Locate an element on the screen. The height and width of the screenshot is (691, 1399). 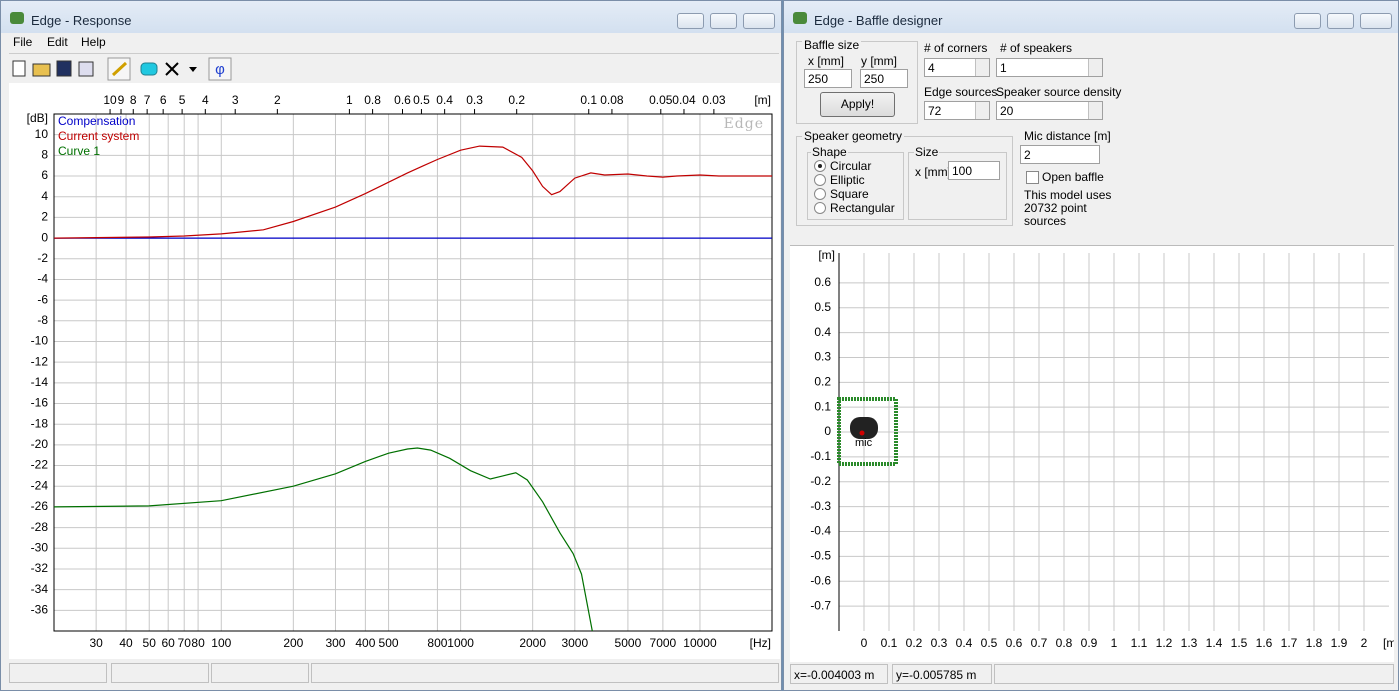
x-tick-label: 1.5 is located at coordinates (1239, 643).